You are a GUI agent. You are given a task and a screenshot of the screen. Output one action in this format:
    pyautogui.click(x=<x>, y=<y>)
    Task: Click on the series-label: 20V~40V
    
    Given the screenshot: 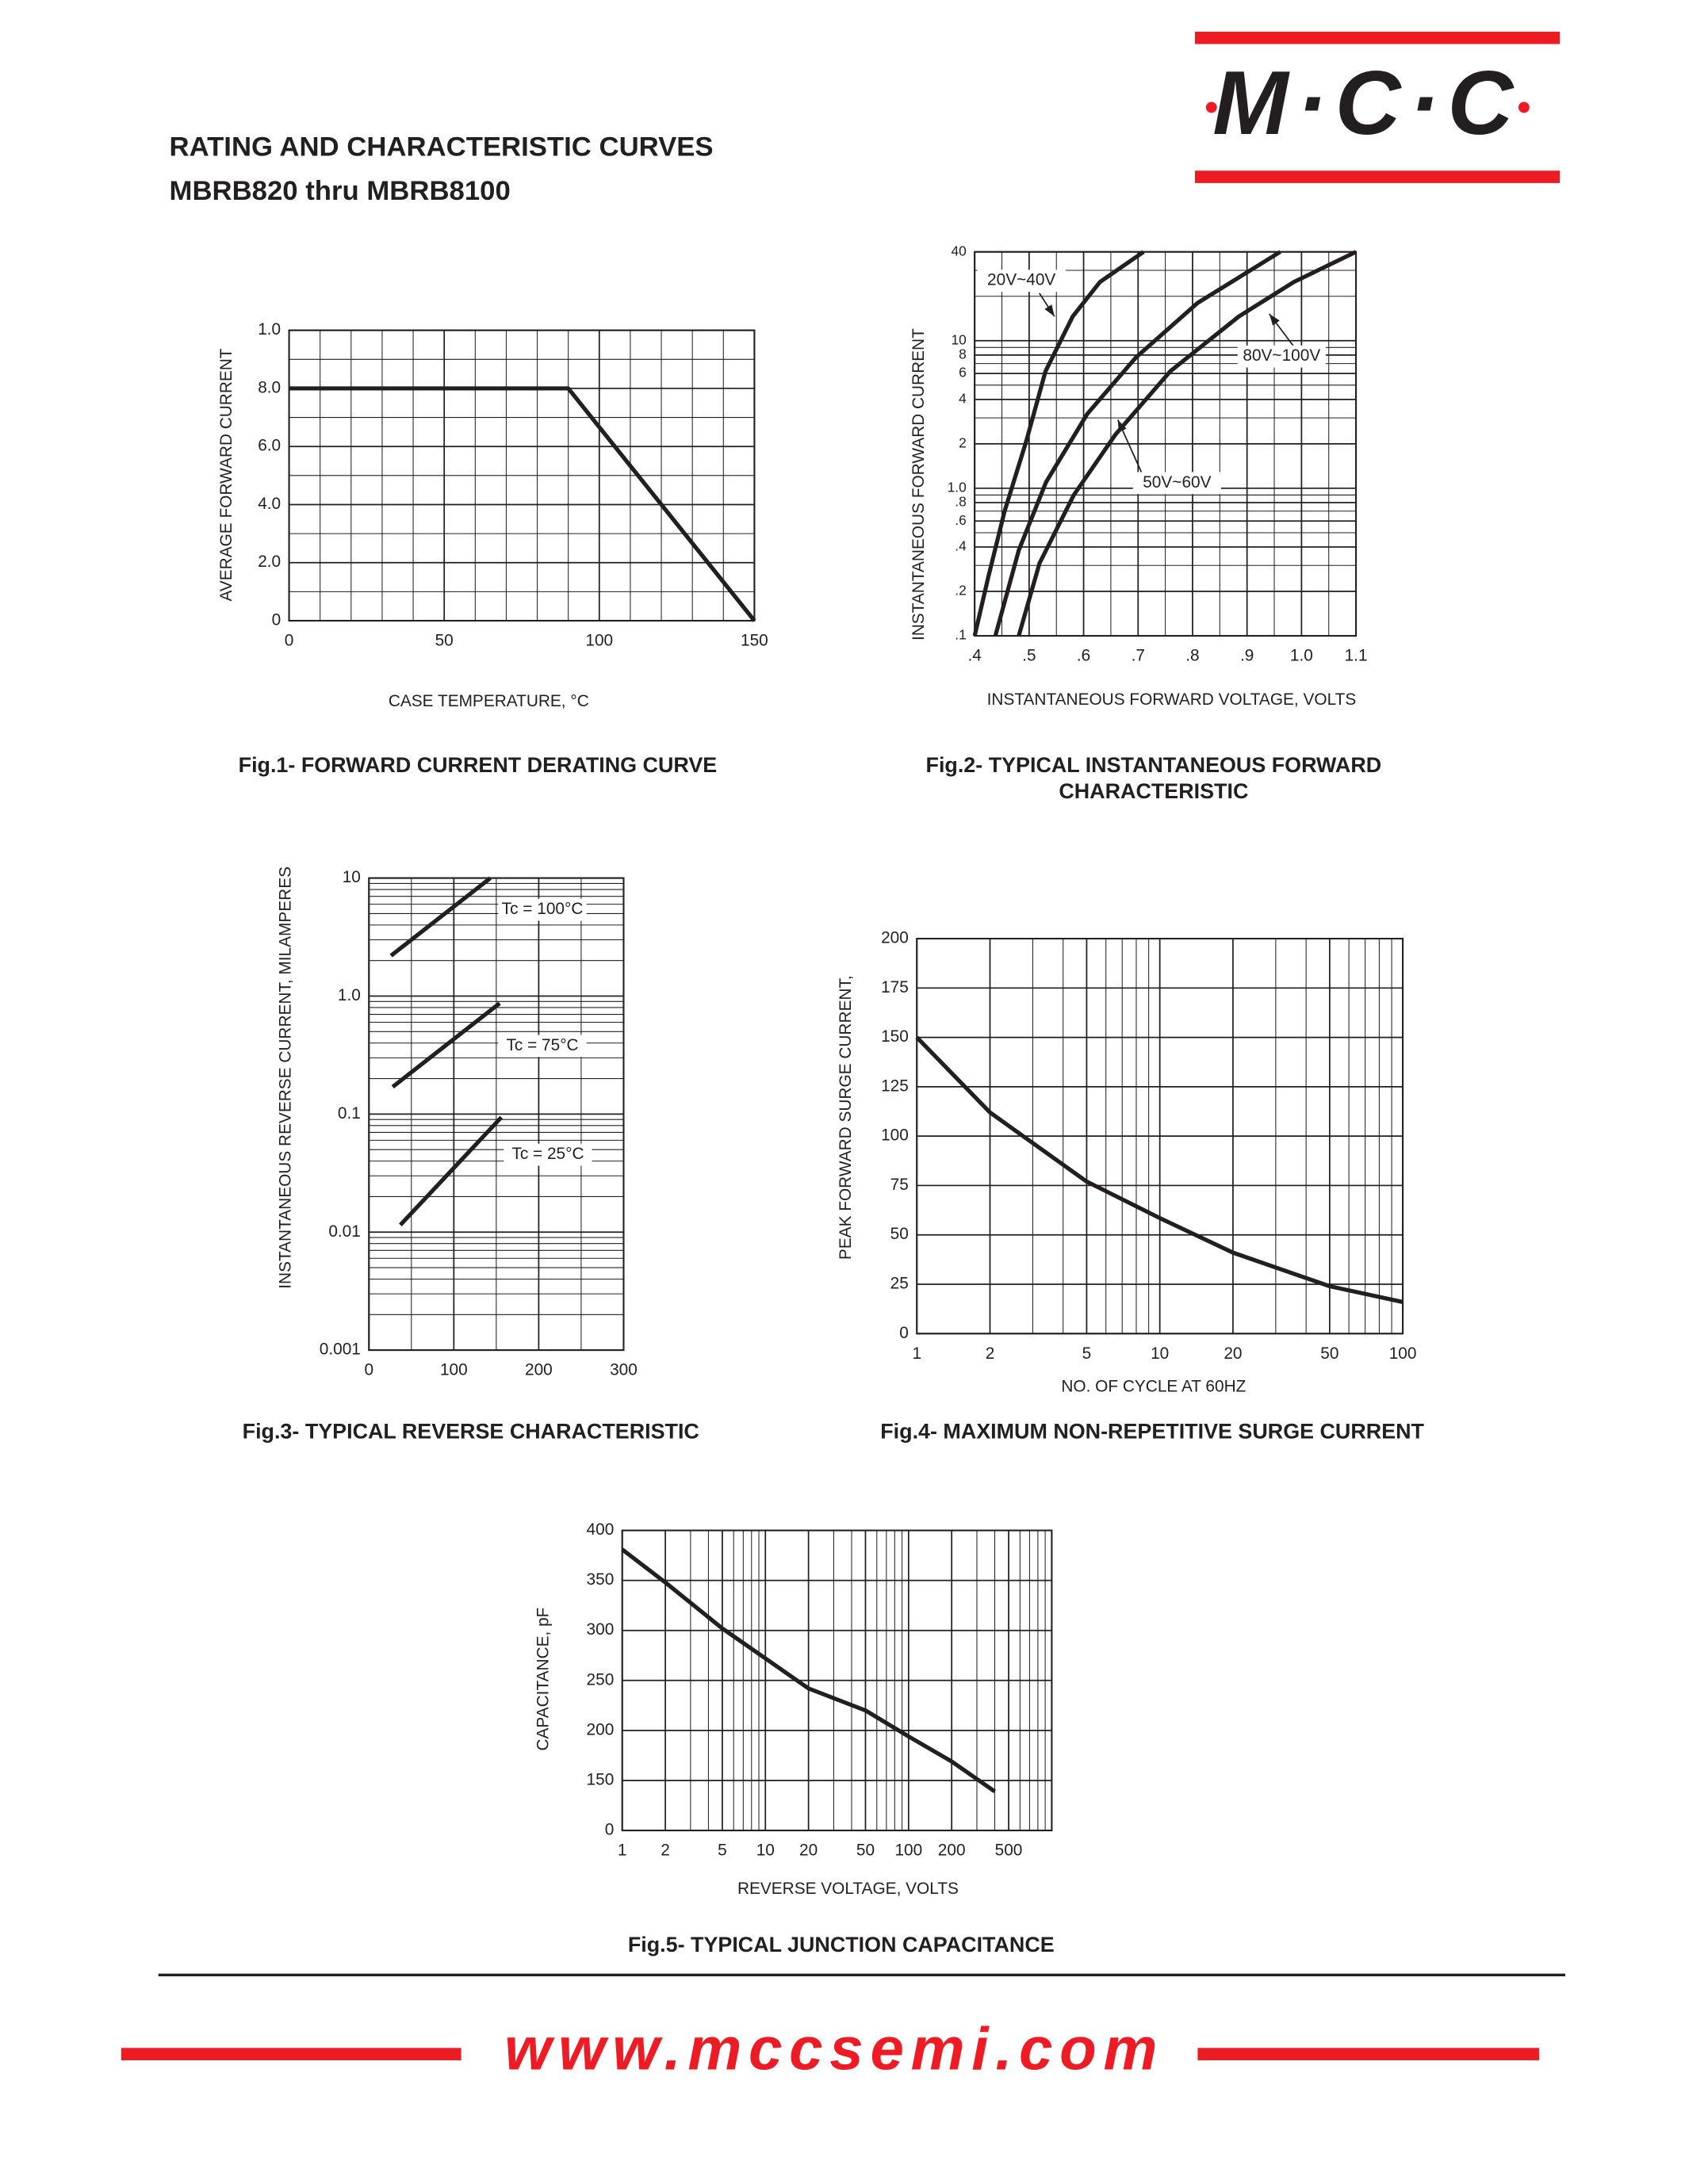 What is the action you would take?
    pyautogui.click(x=1021, y=280)
    